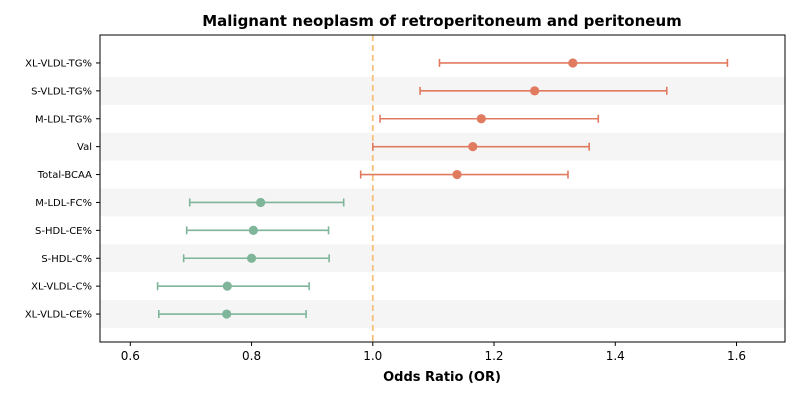 The image size is (800, 400). What do you see at coordinates (63, 231) in the screenshot?
I see `y-tick-label: S-HDL-CE%` at bounding box center [63, 231].